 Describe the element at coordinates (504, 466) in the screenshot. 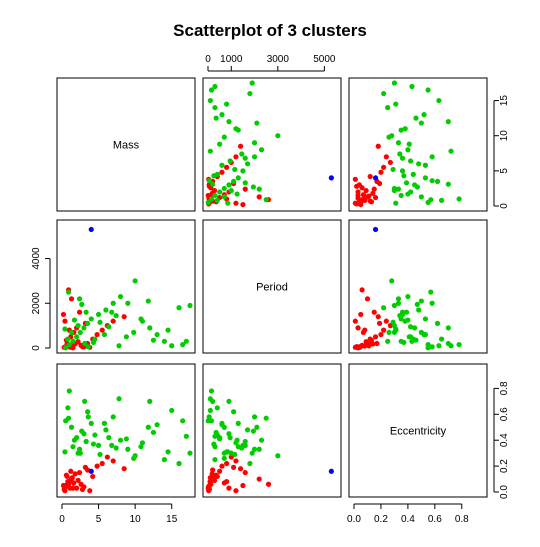

I see `tick-label-right-eccentricity-1: 0.2` at that location.